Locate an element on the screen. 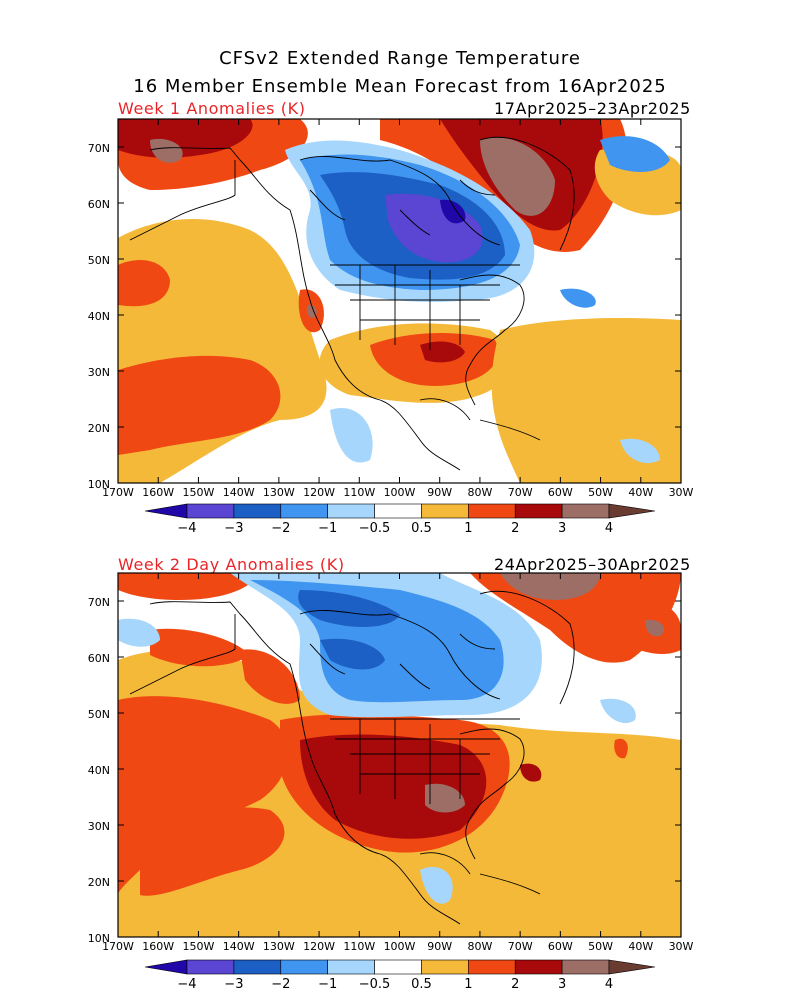 Image resolution: width=800 pixels, height=1000 pixels. colorbar-1: −4 −3 −2 −1 −0.5 0.5 1 2 3 4 is located at coordinates (400, 519).